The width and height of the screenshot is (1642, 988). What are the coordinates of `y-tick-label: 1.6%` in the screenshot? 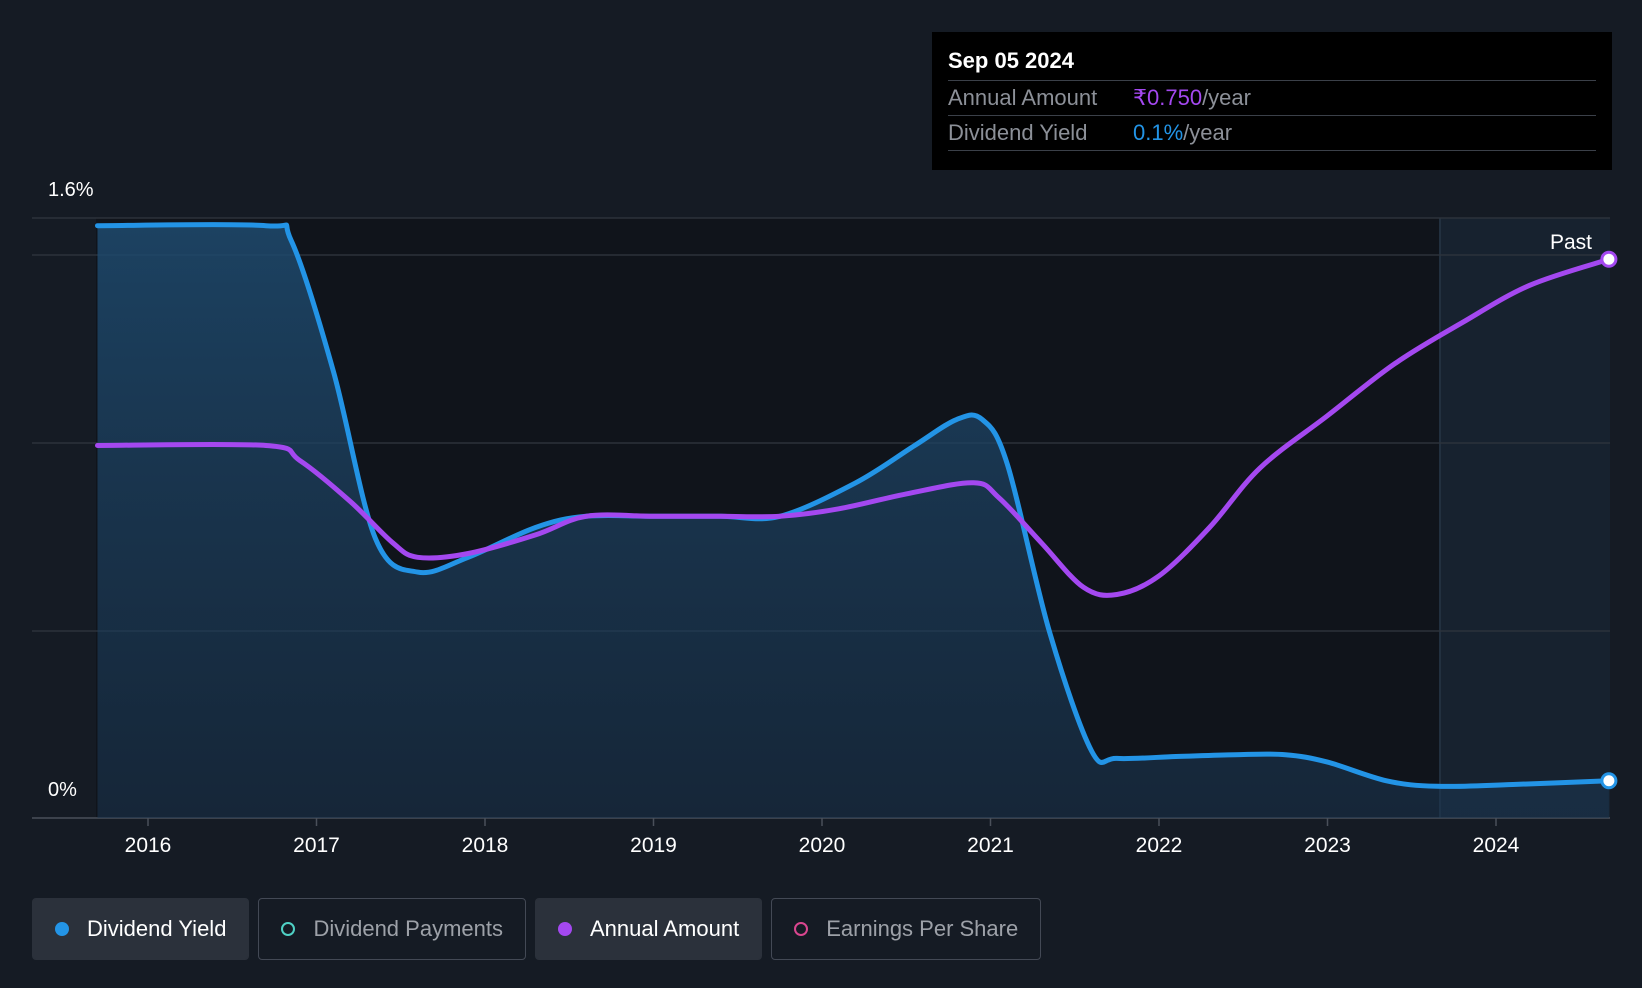 It's located at (71, 190).